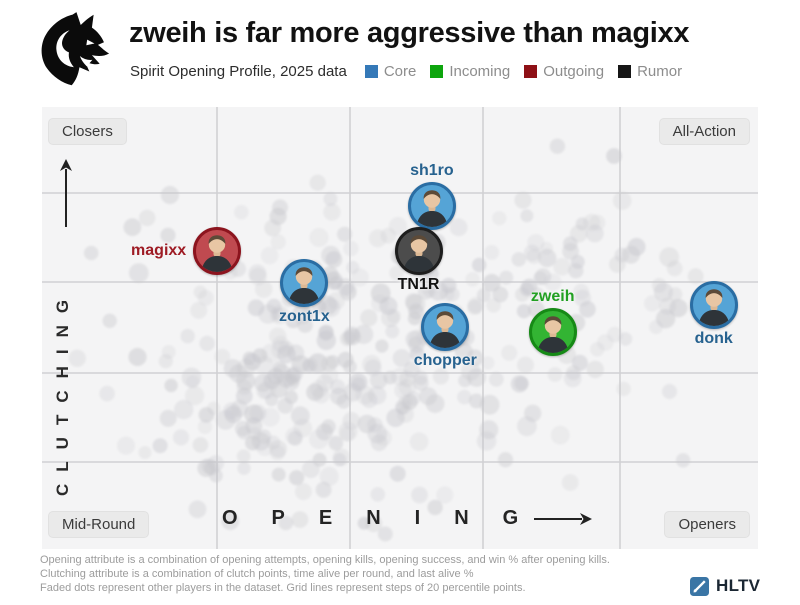 The image size is (800, 605). I want to click on legend-item-outgoing: Outgoing, so click(564, 71).